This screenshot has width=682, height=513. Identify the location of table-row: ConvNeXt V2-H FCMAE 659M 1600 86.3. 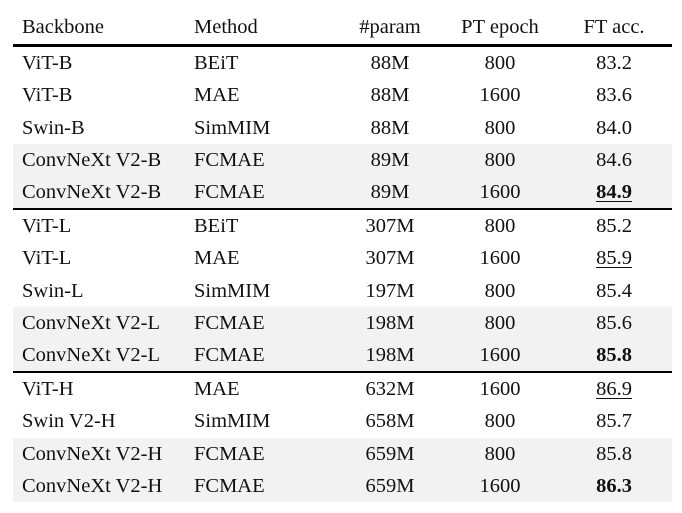
(342, 486).